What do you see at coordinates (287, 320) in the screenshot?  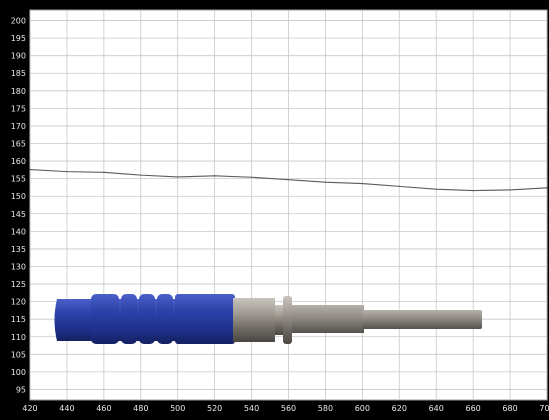 I see `probe-flange` at bounding box center [287, 320].